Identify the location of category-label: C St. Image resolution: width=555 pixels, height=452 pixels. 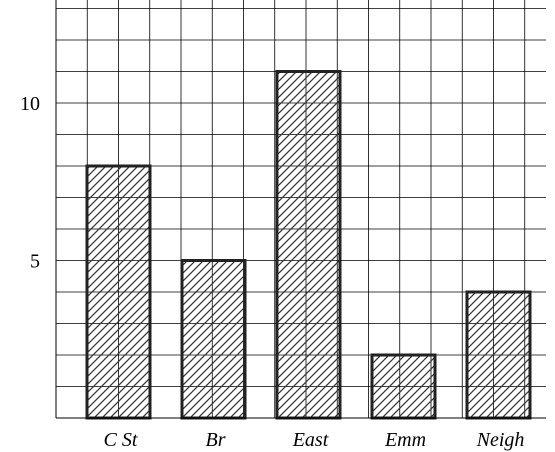
(121, 440).